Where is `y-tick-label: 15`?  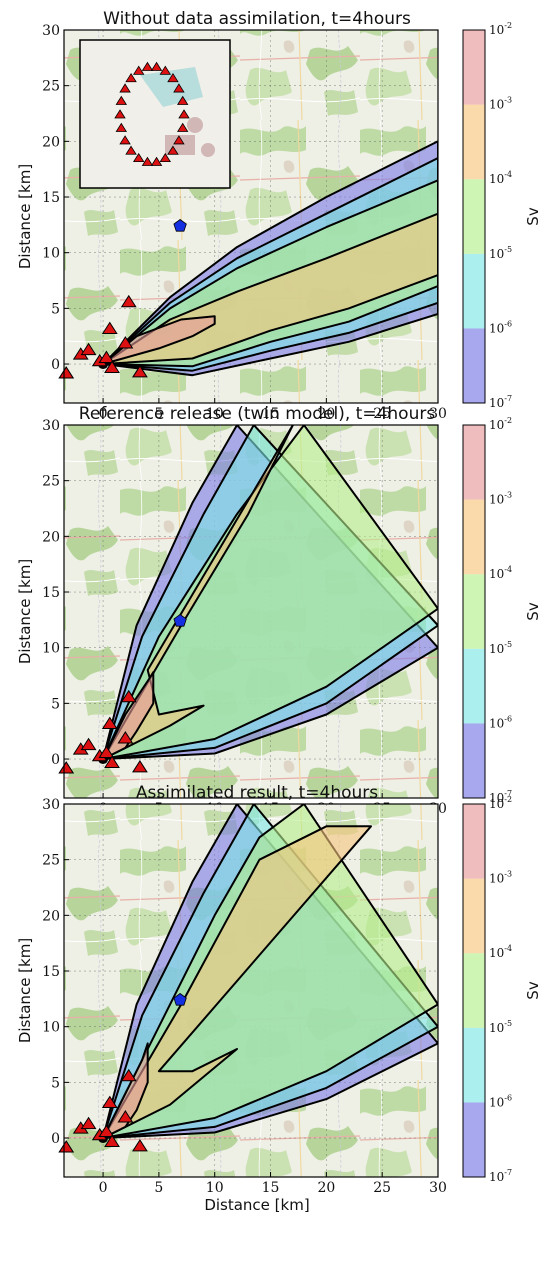
y-tick-label: 15 is located at coordinates (51, 198).